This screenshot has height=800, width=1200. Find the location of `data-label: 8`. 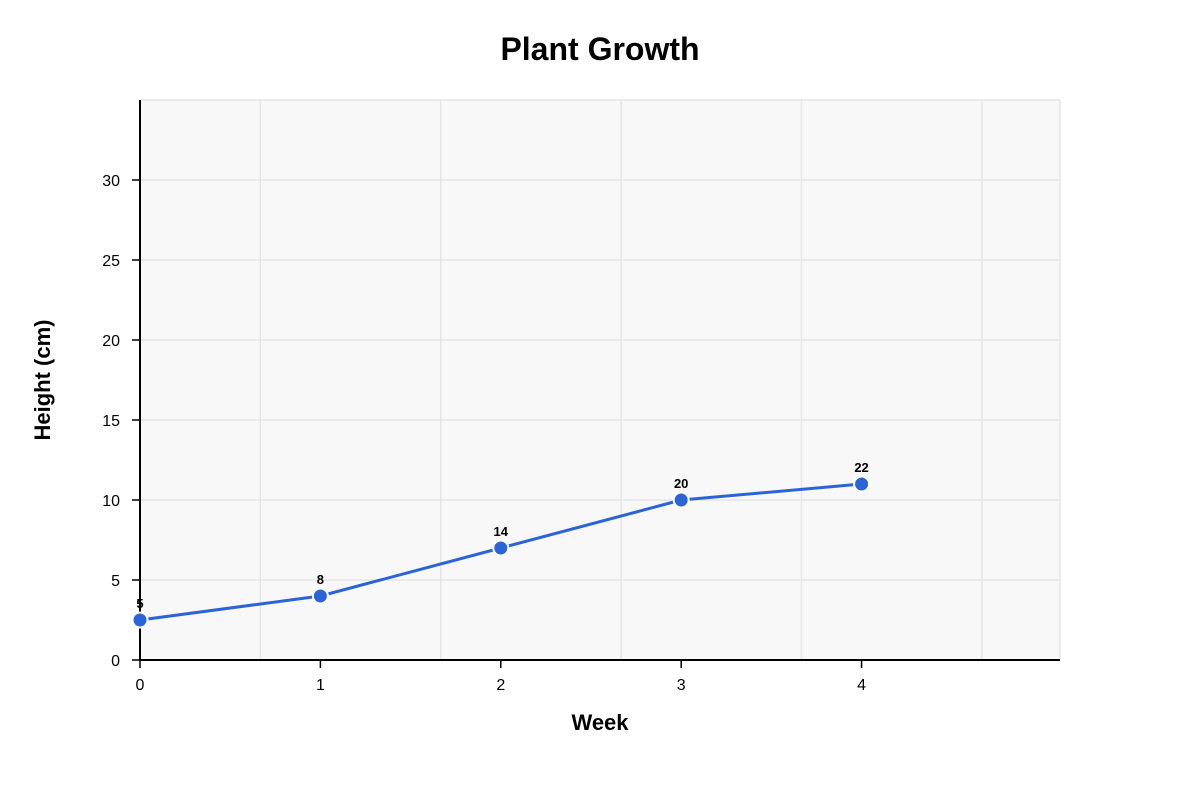

data-label: 8 is located at coordinates (320, 579).